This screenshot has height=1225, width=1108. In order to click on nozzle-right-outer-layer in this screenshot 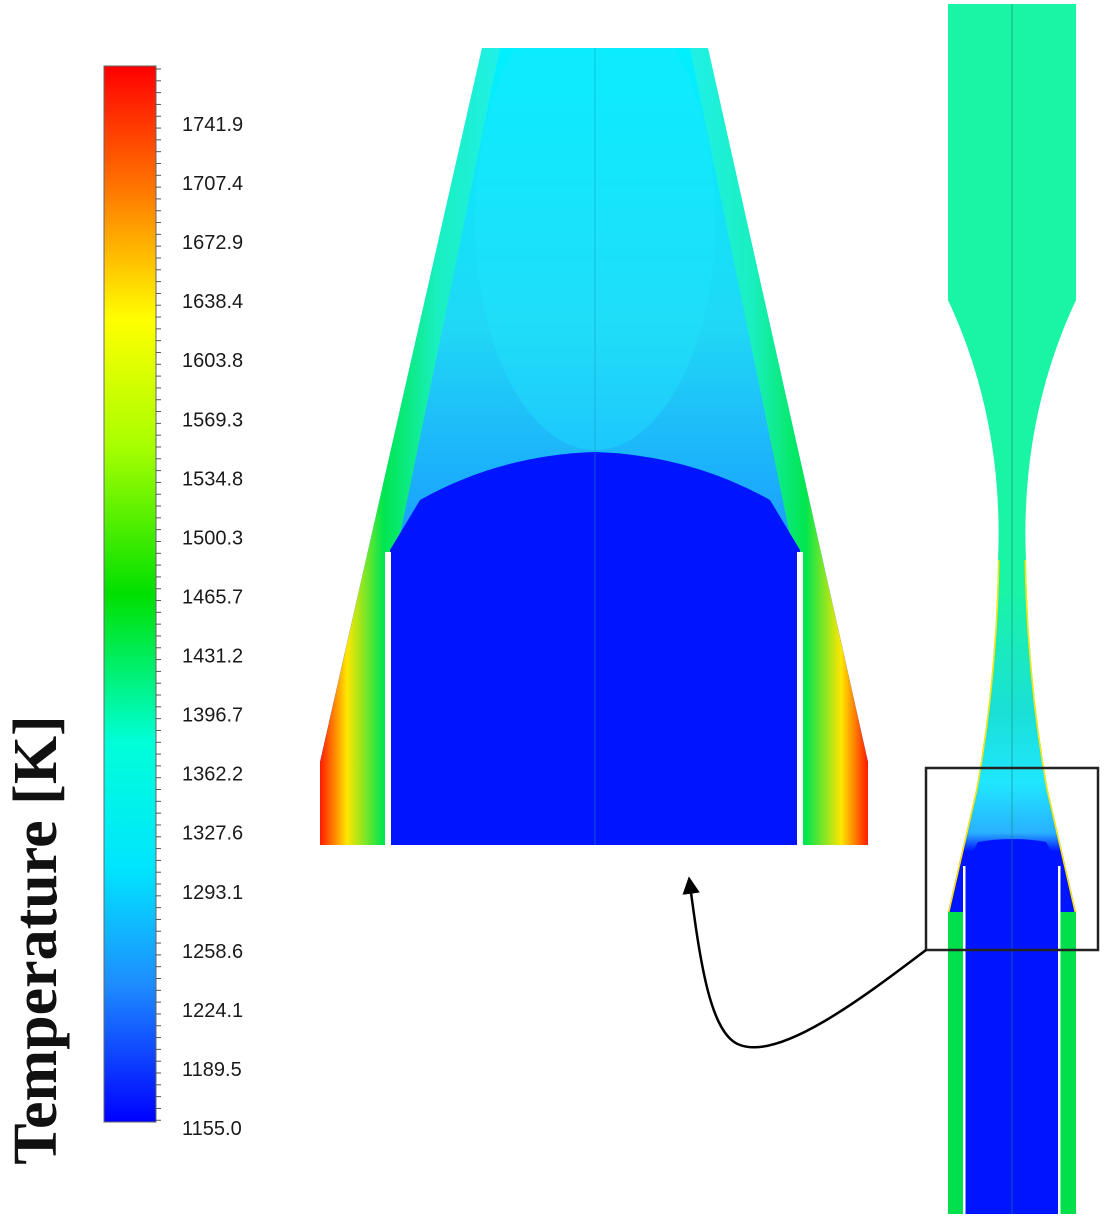, I will do `click(1068, 1063)`.